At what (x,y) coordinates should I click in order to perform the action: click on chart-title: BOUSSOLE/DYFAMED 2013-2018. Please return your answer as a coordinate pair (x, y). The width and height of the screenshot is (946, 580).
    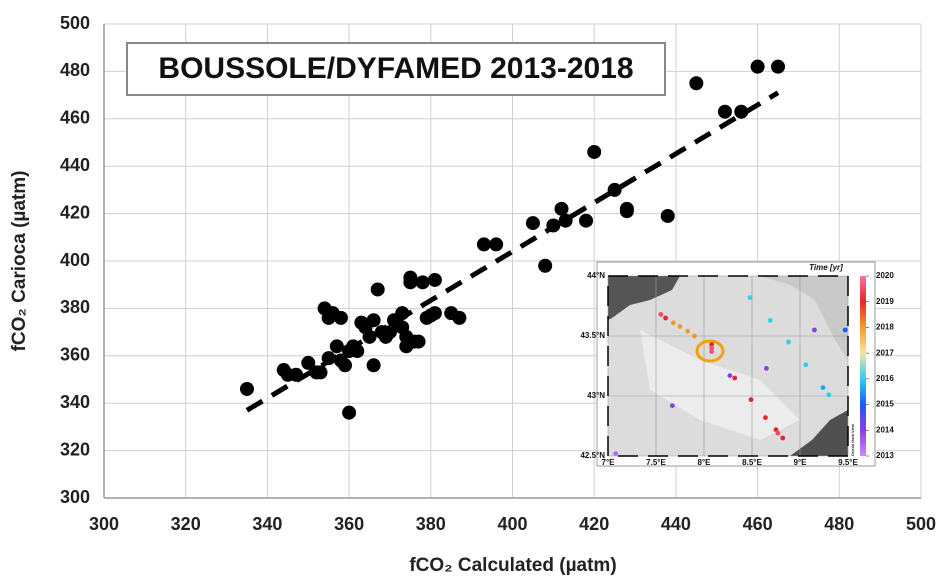
    Looking at the image, I should click on (395, 68).